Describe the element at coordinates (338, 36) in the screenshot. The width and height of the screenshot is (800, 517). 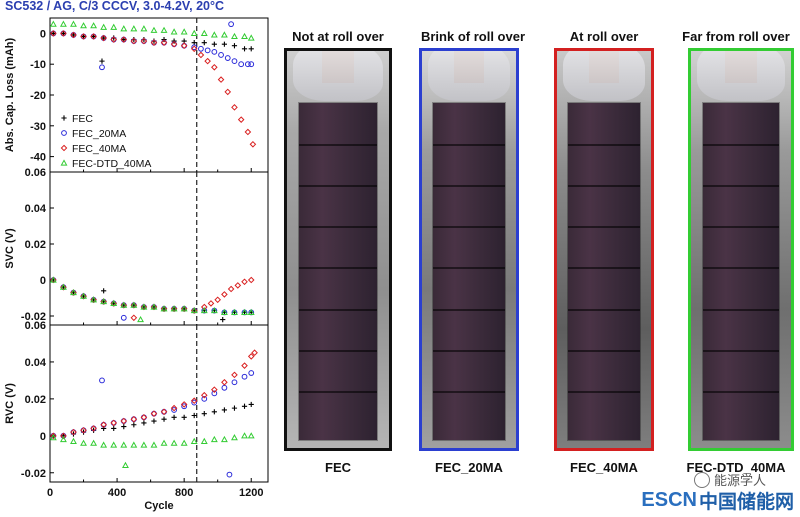
I see `photo-title-1: Not at roll over` at that location.